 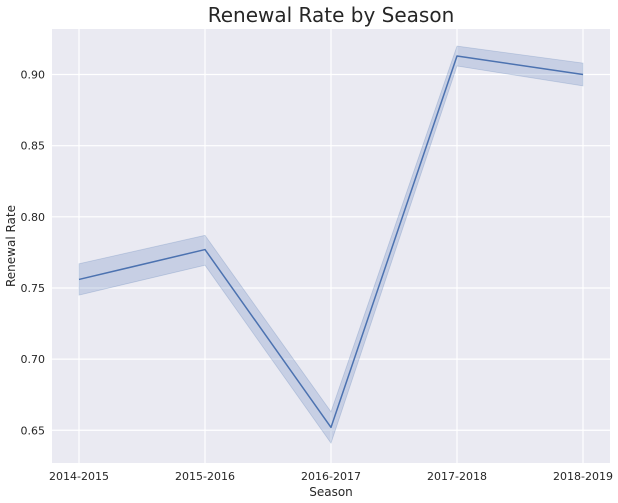 What do you see at coordinates (11, 246) in the screenshot?
I see `y-axis-label: Renewal Rate` at bounding box center [11, 246].